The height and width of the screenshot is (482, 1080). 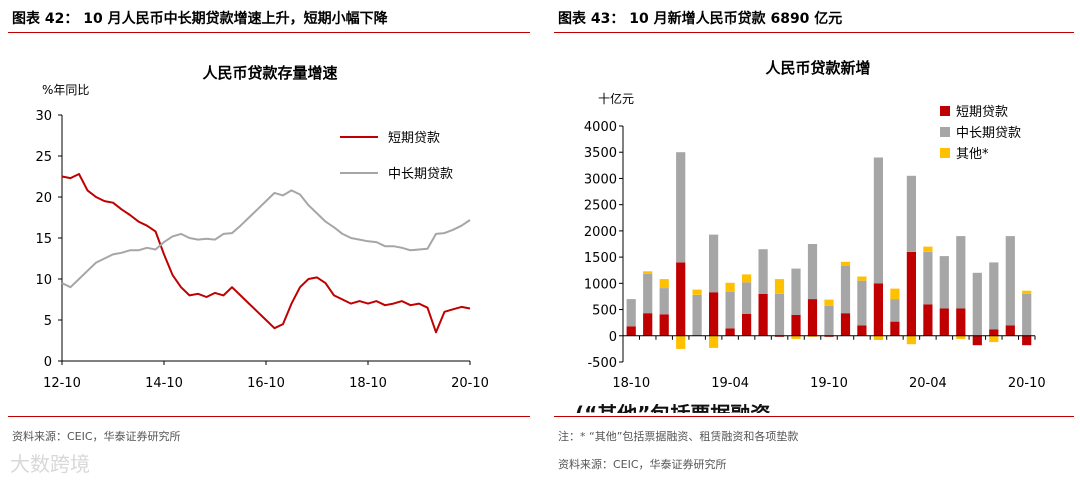 I want to click on x-tick-label: 19-04, so click(x=730, y=383).